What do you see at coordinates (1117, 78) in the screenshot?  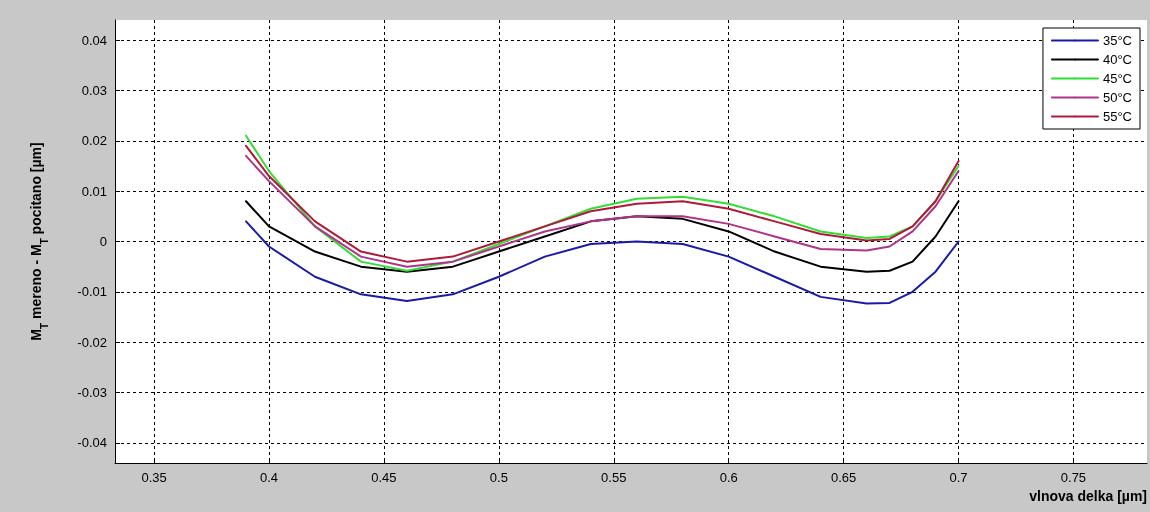 I see `legend-label: 45°C` at bounding box center [1117, 78].